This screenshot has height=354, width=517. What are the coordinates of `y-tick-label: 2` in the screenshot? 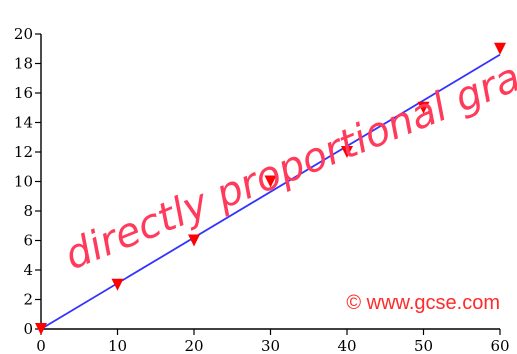 It's located at (28, 300).